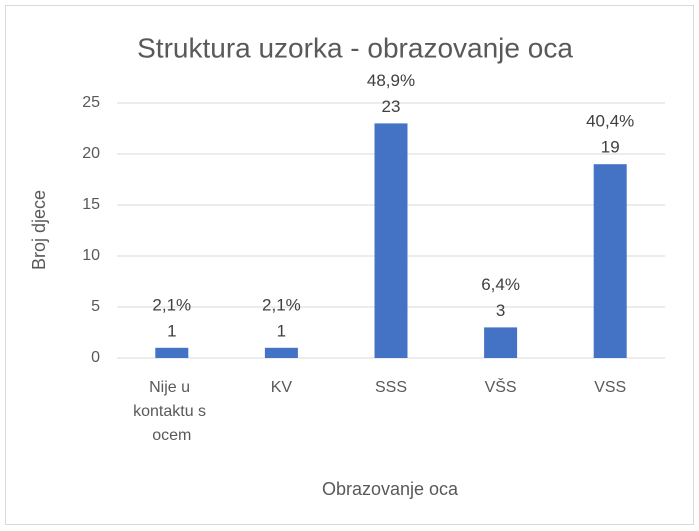 The height and width of the screenshot is (531, 699). Describe the element at coordinates (91, 153) in the screenshot. I see `y-tick-label: 20` at that location.